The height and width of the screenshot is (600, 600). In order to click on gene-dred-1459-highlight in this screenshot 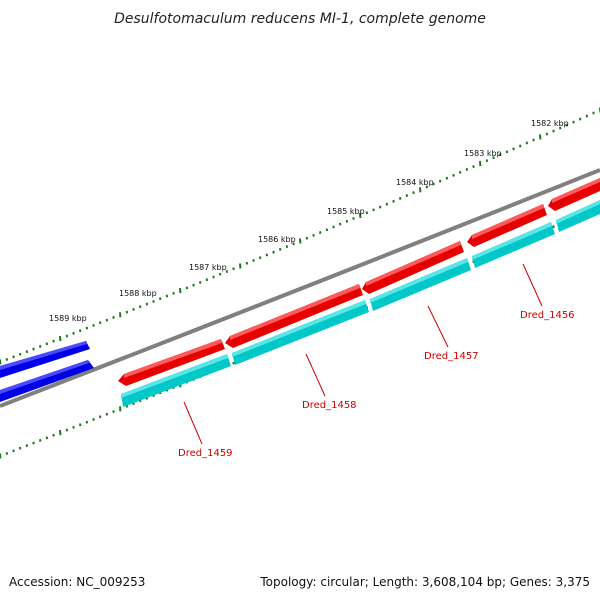, I will do `click(174, 376)`.